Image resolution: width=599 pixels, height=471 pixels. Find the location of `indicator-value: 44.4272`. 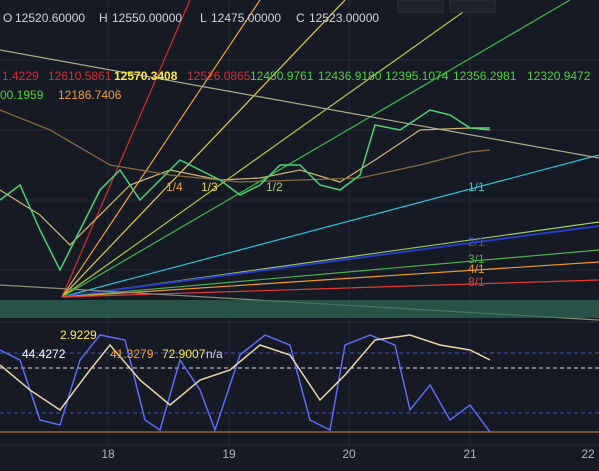

indicator-value: 44.4272 is located at coordinates (44, 354).